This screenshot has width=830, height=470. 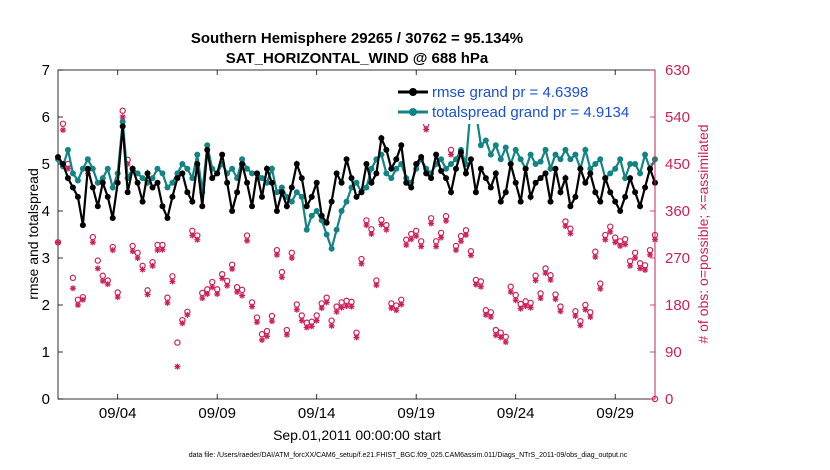 What do you see at coordinates (413, 92) in the screenshot?
I see `legend-rmse-marker` at bounding box center [413, 92].